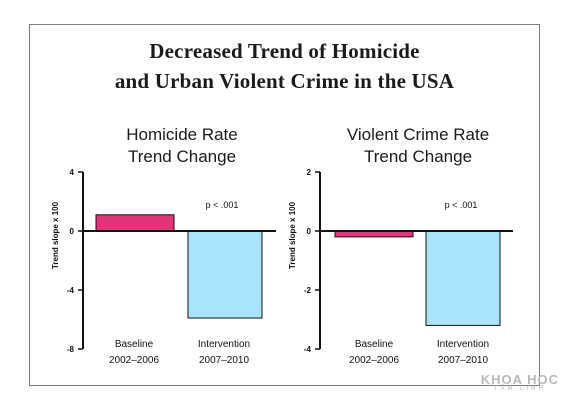  Describe the element at coordinates (418, 134) in the screenshot. I see `panel-2-title-line-1: Violent Crime Rate` at that location.